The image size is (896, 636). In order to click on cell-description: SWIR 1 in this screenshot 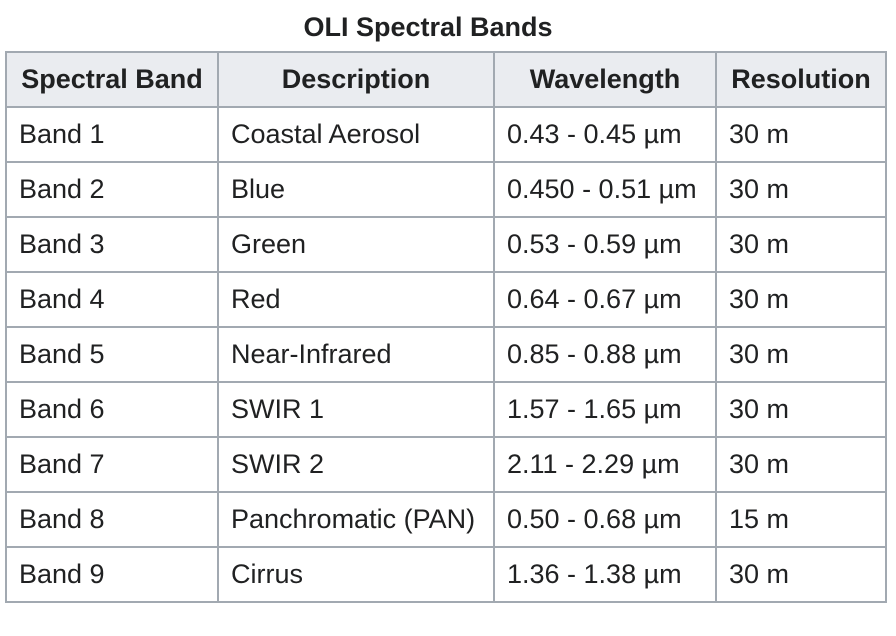, I will do `click(356, 409)`.